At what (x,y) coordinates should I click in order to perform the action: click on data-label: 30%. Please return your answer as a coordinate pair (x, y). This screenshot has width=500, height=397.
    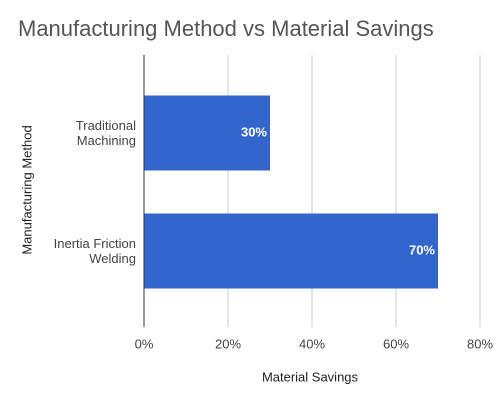
    Looking at the image, I should click on (254, 131).